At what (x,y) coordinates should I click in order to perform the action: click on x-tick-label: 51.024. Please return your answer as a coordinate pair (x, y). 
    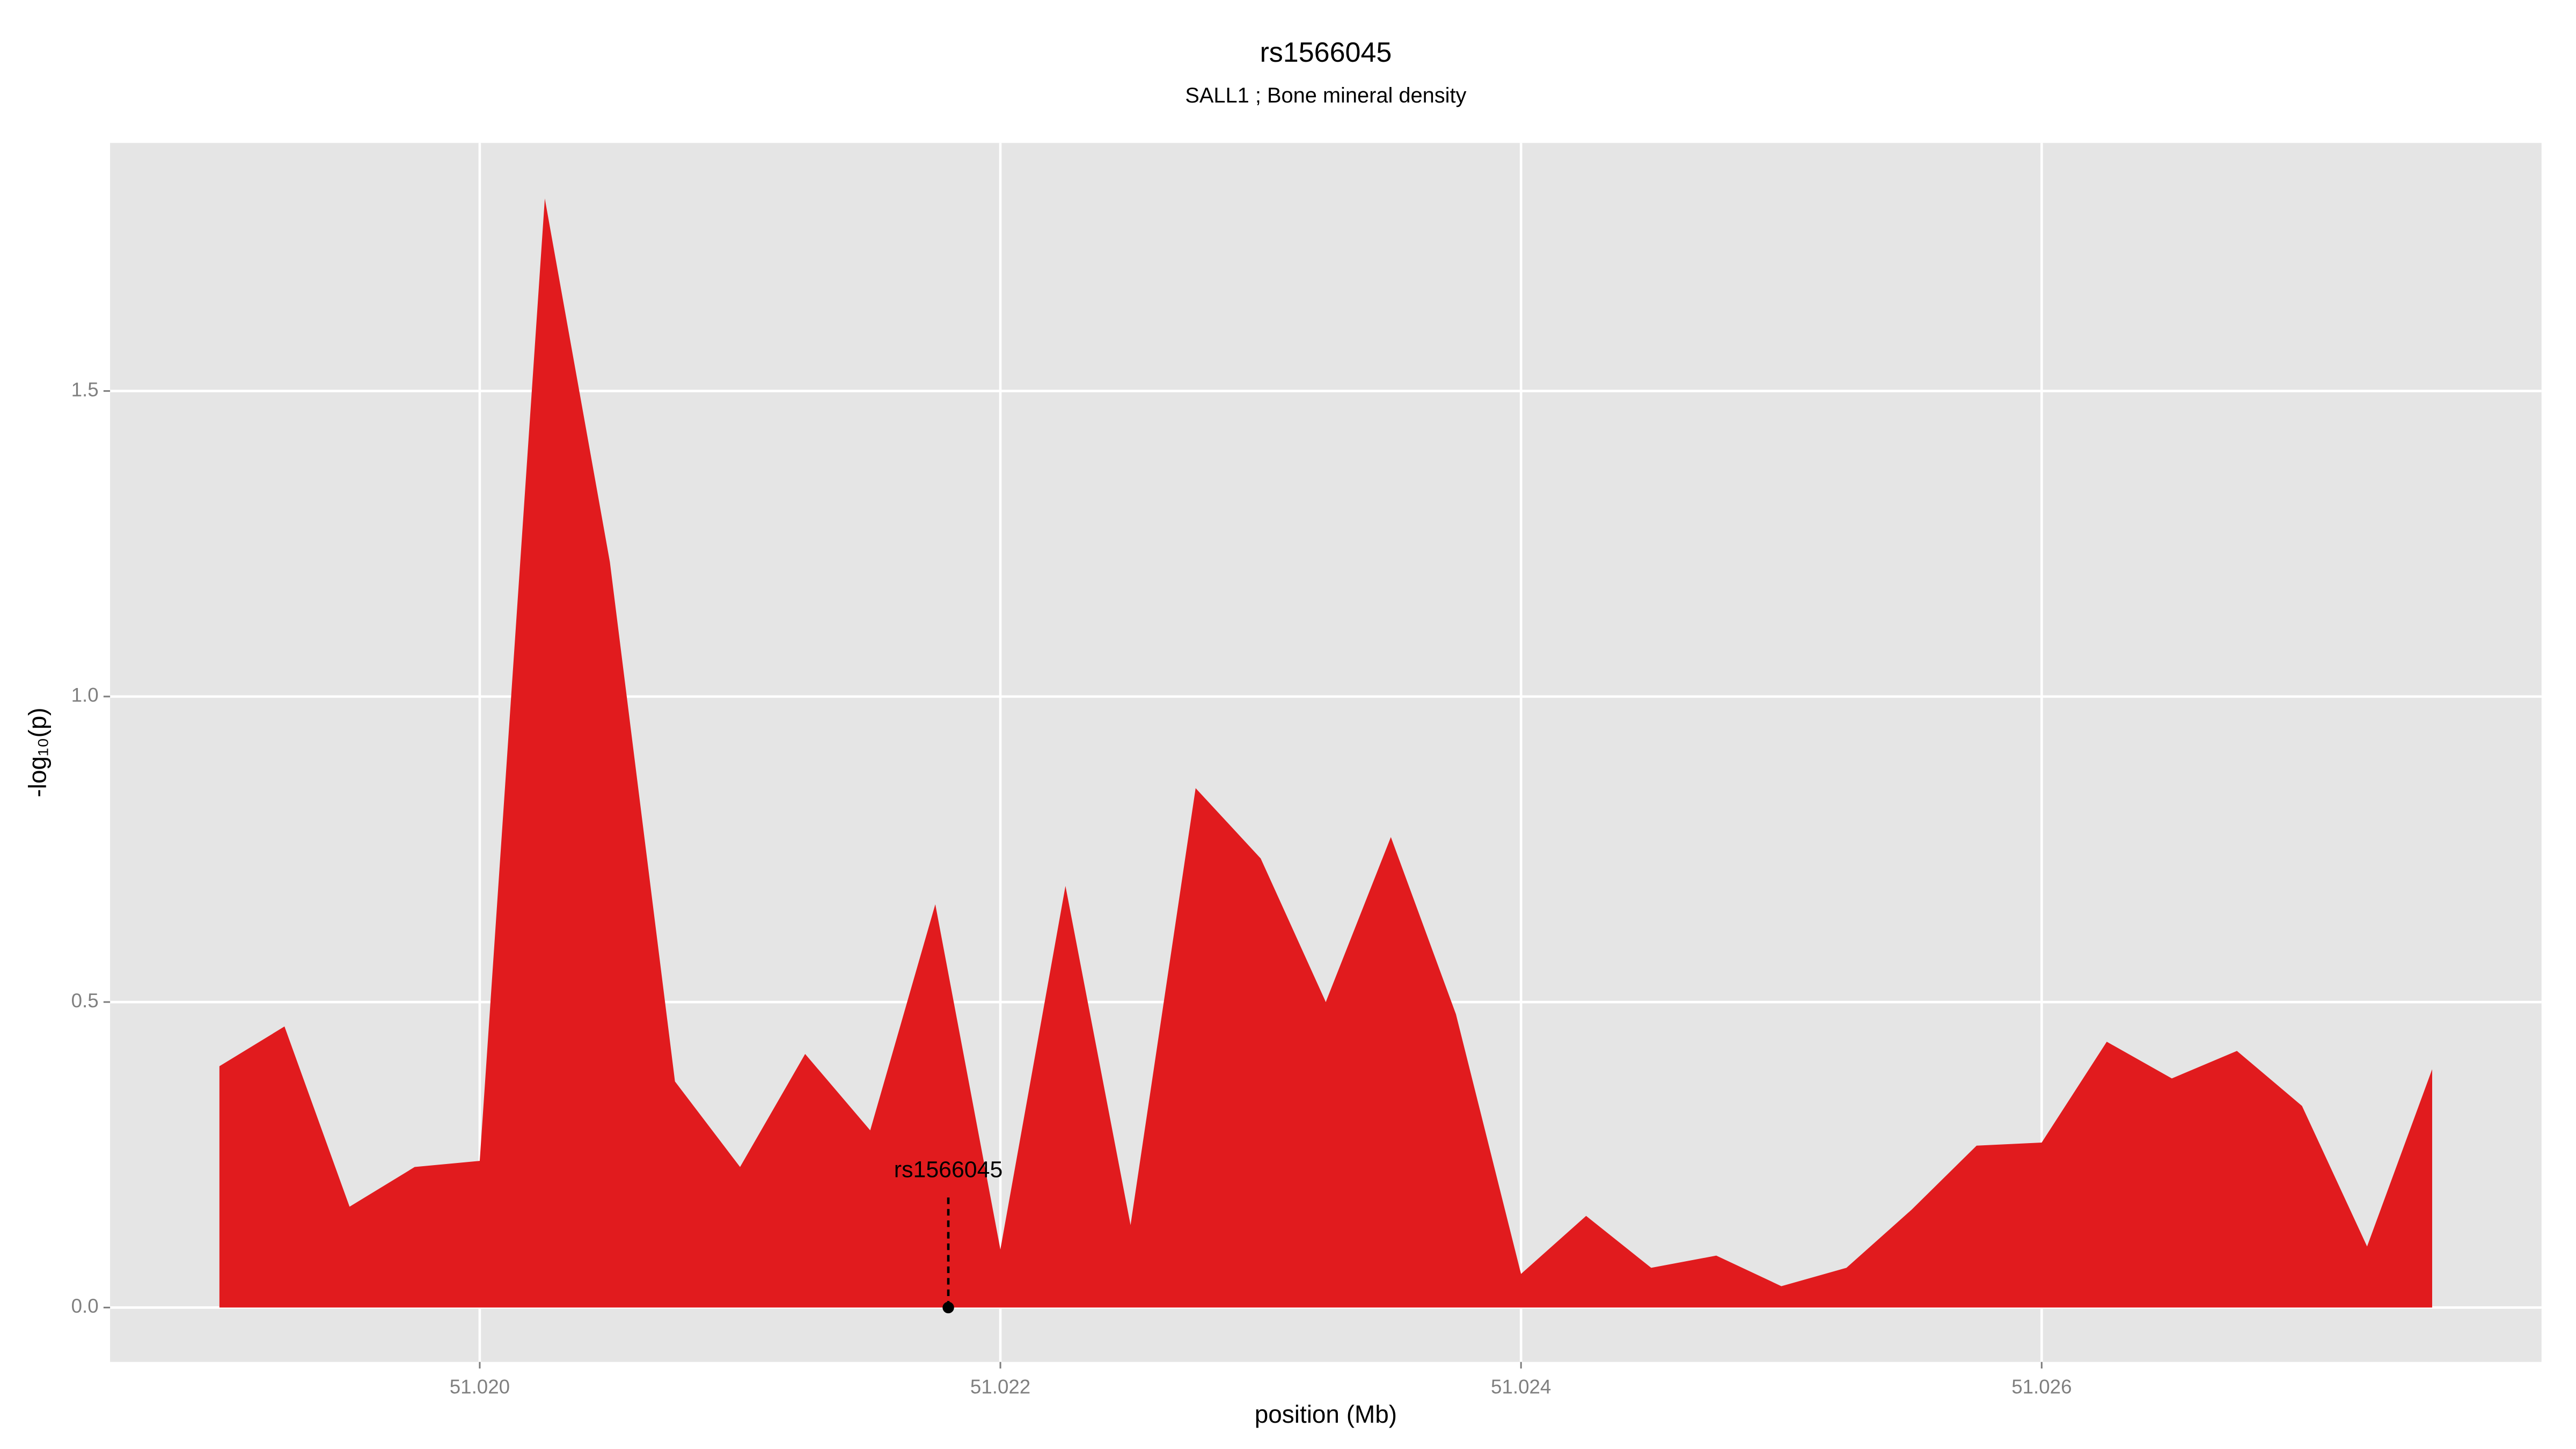
    Looking at the image, I should click on (1521, 1386).